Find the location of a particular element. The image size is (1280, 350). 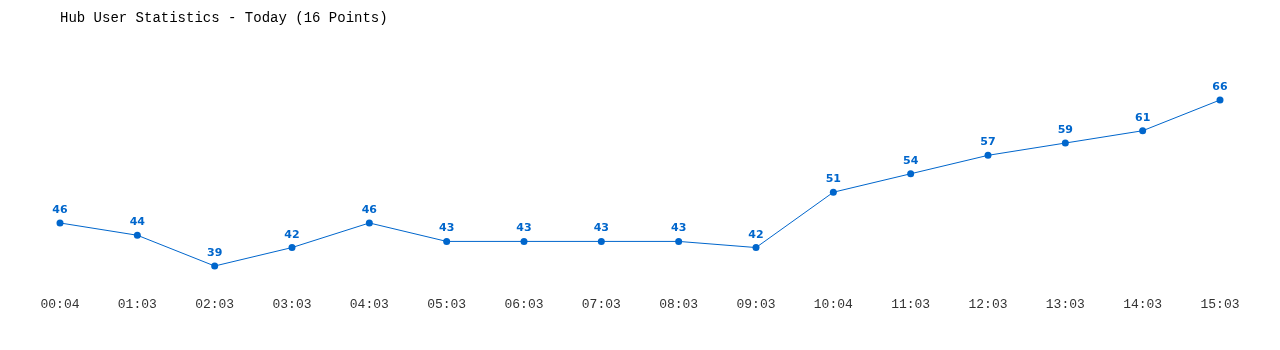

x-tick-label: 08:03 is located at coordinates (679, 304).